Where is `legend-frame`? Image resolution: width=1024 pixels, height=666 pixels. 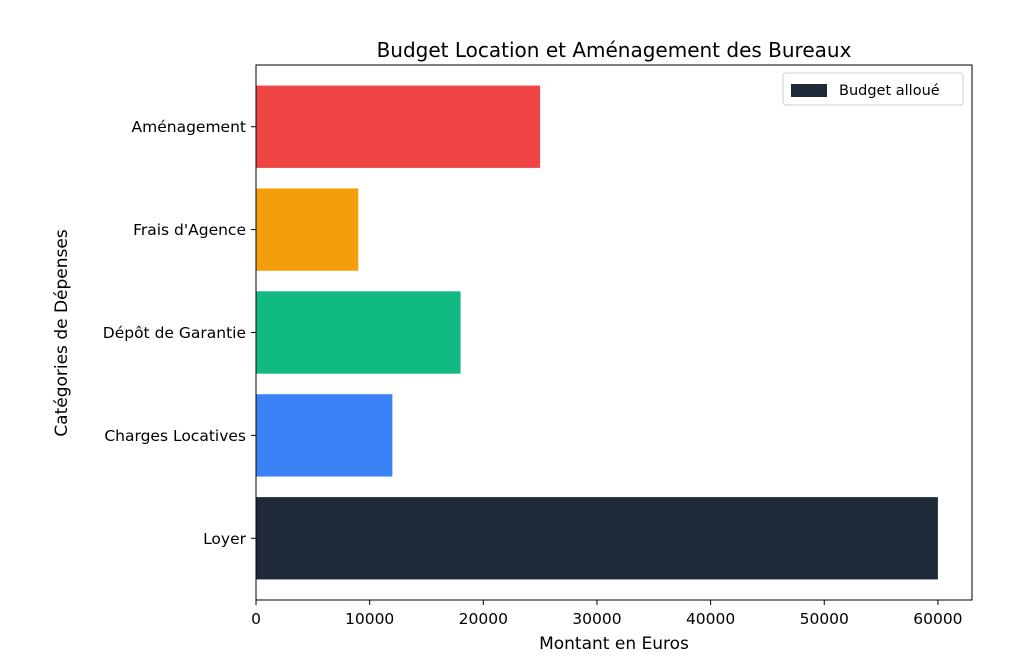 legend-frame is located at coordinates (873, 89).